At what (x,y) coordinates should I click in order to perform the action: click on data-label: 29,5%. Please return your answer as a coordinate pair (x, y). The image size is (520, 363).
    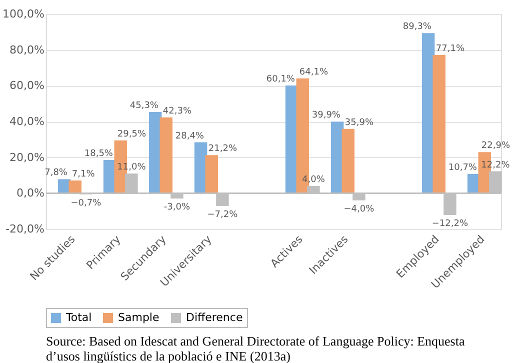
    Looking at the image, I should click on (131, 134).